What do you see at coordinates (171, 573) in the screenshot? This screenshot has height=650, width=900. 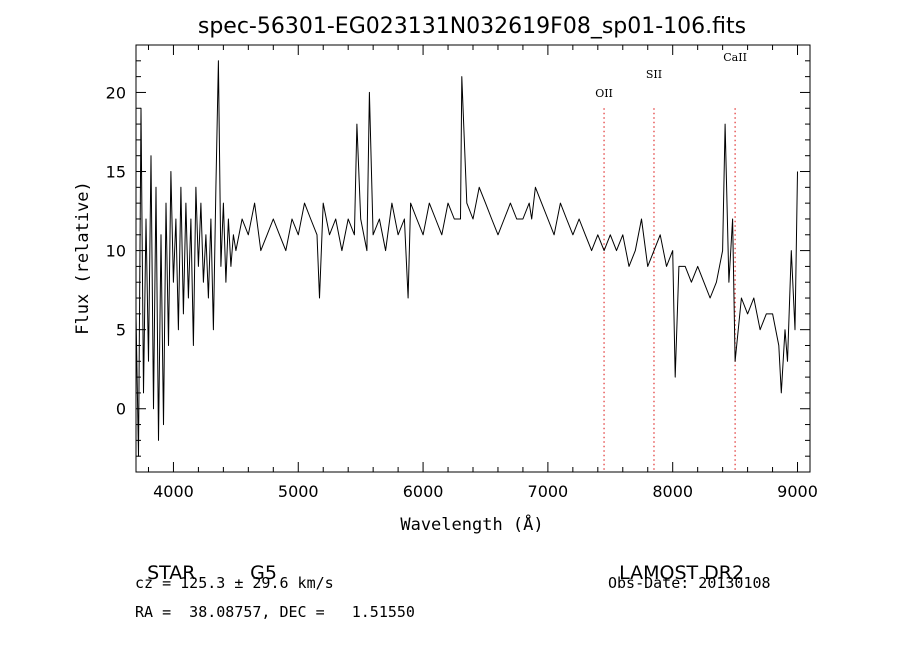 I see `class-label: STAR` at bounding box center [171, 573].